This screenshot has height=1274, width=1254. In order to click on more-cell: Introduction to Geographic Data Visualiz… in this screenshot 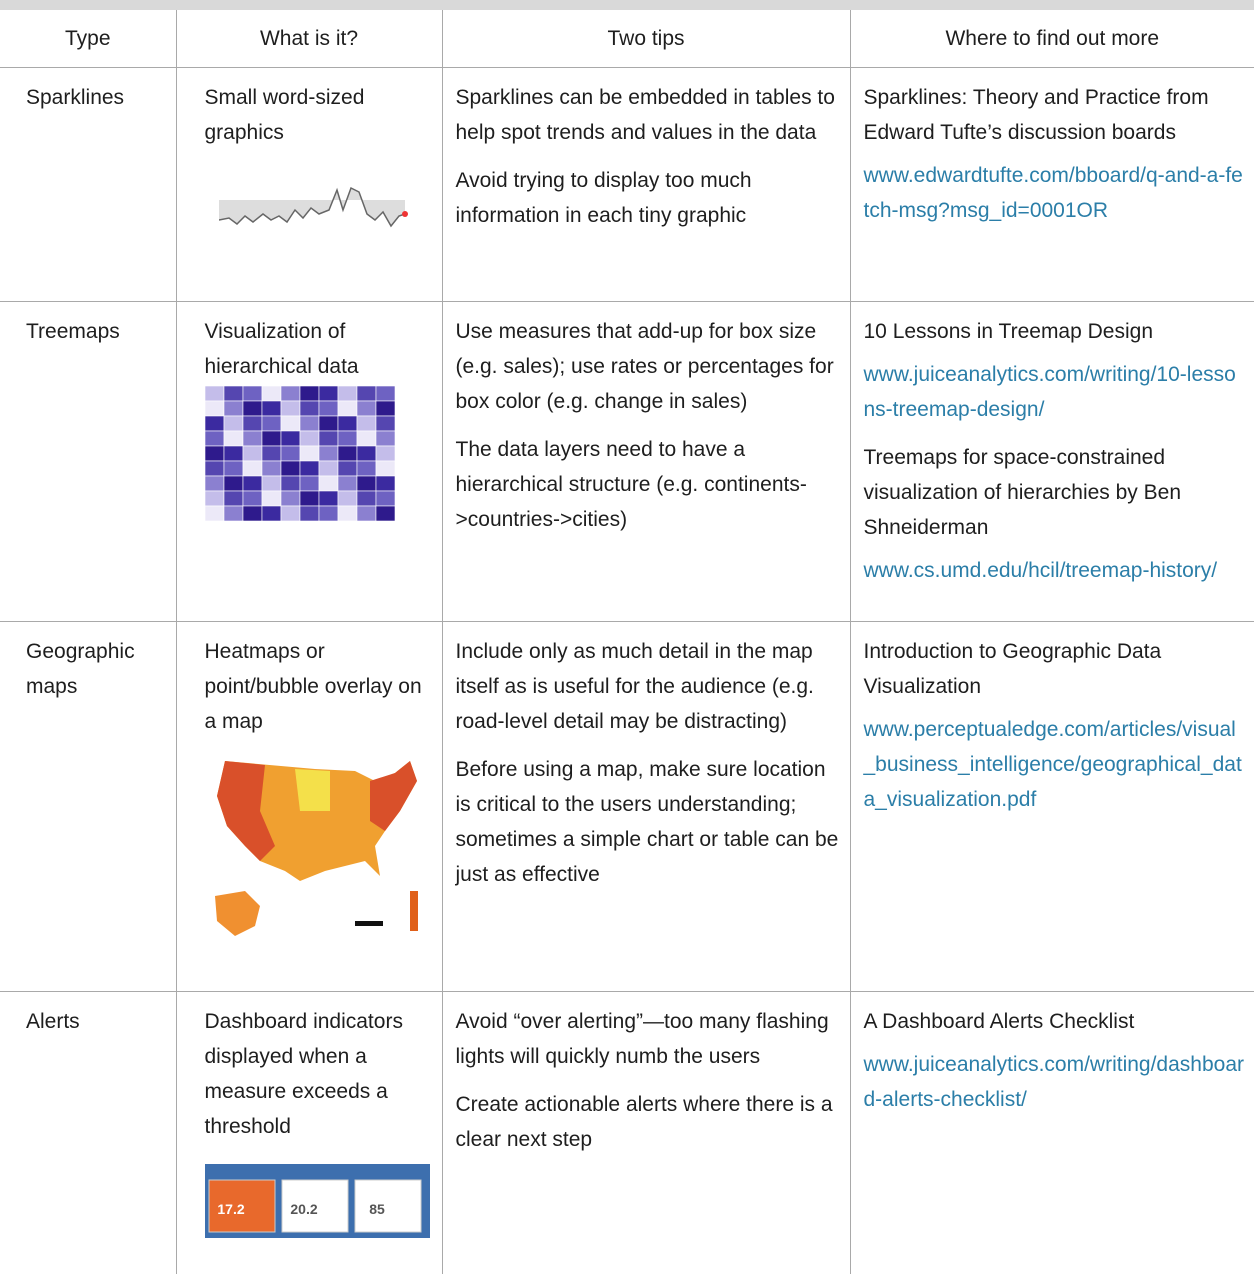, I will do `click(1051, 806)`.